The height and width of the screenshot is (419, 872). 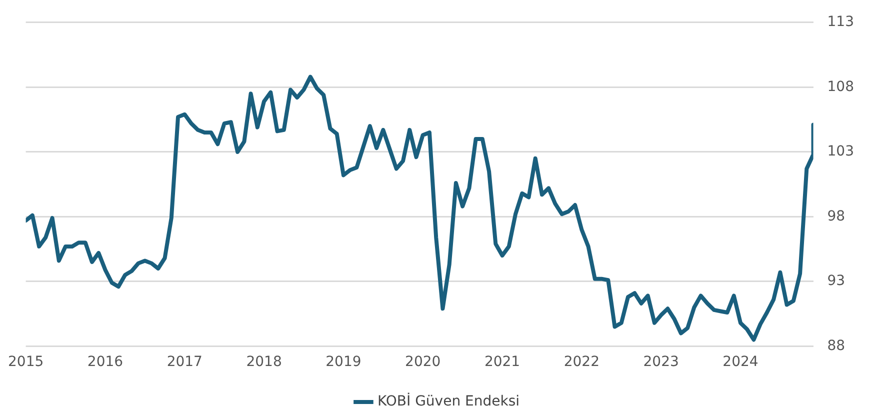 I want to click on y-tick-label: 93, so click(x=836, y=281).